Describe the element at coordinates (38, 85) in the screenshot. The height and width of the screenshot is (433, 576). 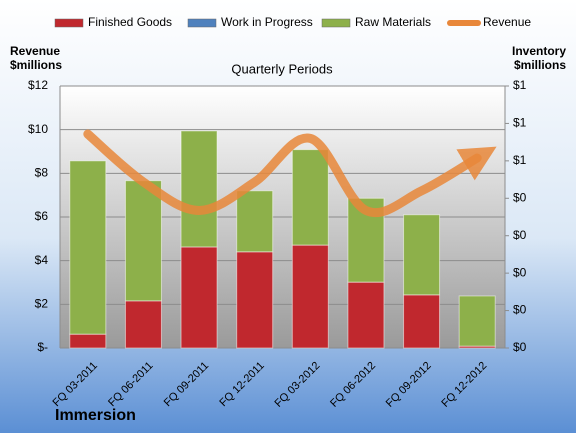
I see `y-tick-label: $12` at that location.